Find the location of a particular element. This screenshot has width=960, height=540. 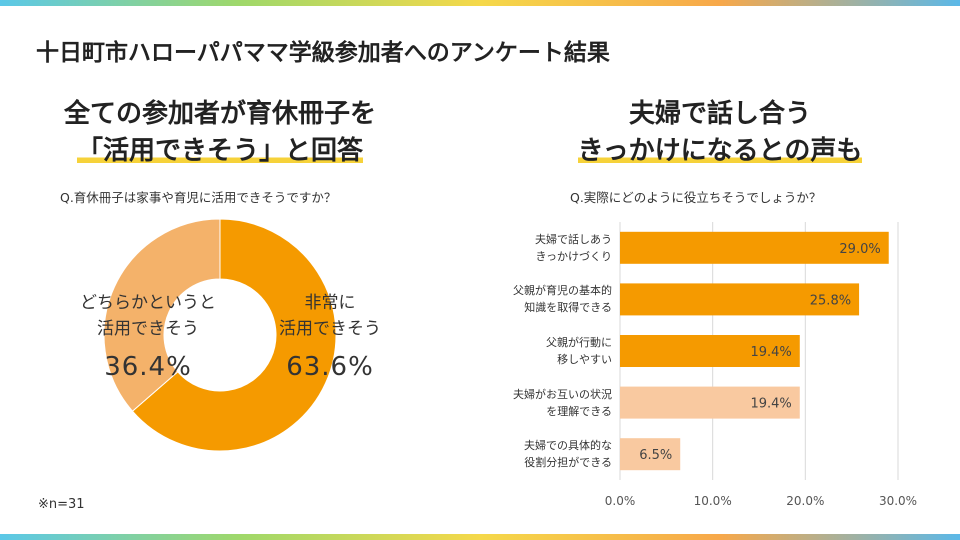

bar-category-label-4: 夫婦での具体的な 役割分担ができる is located at coordinates (568, 454).